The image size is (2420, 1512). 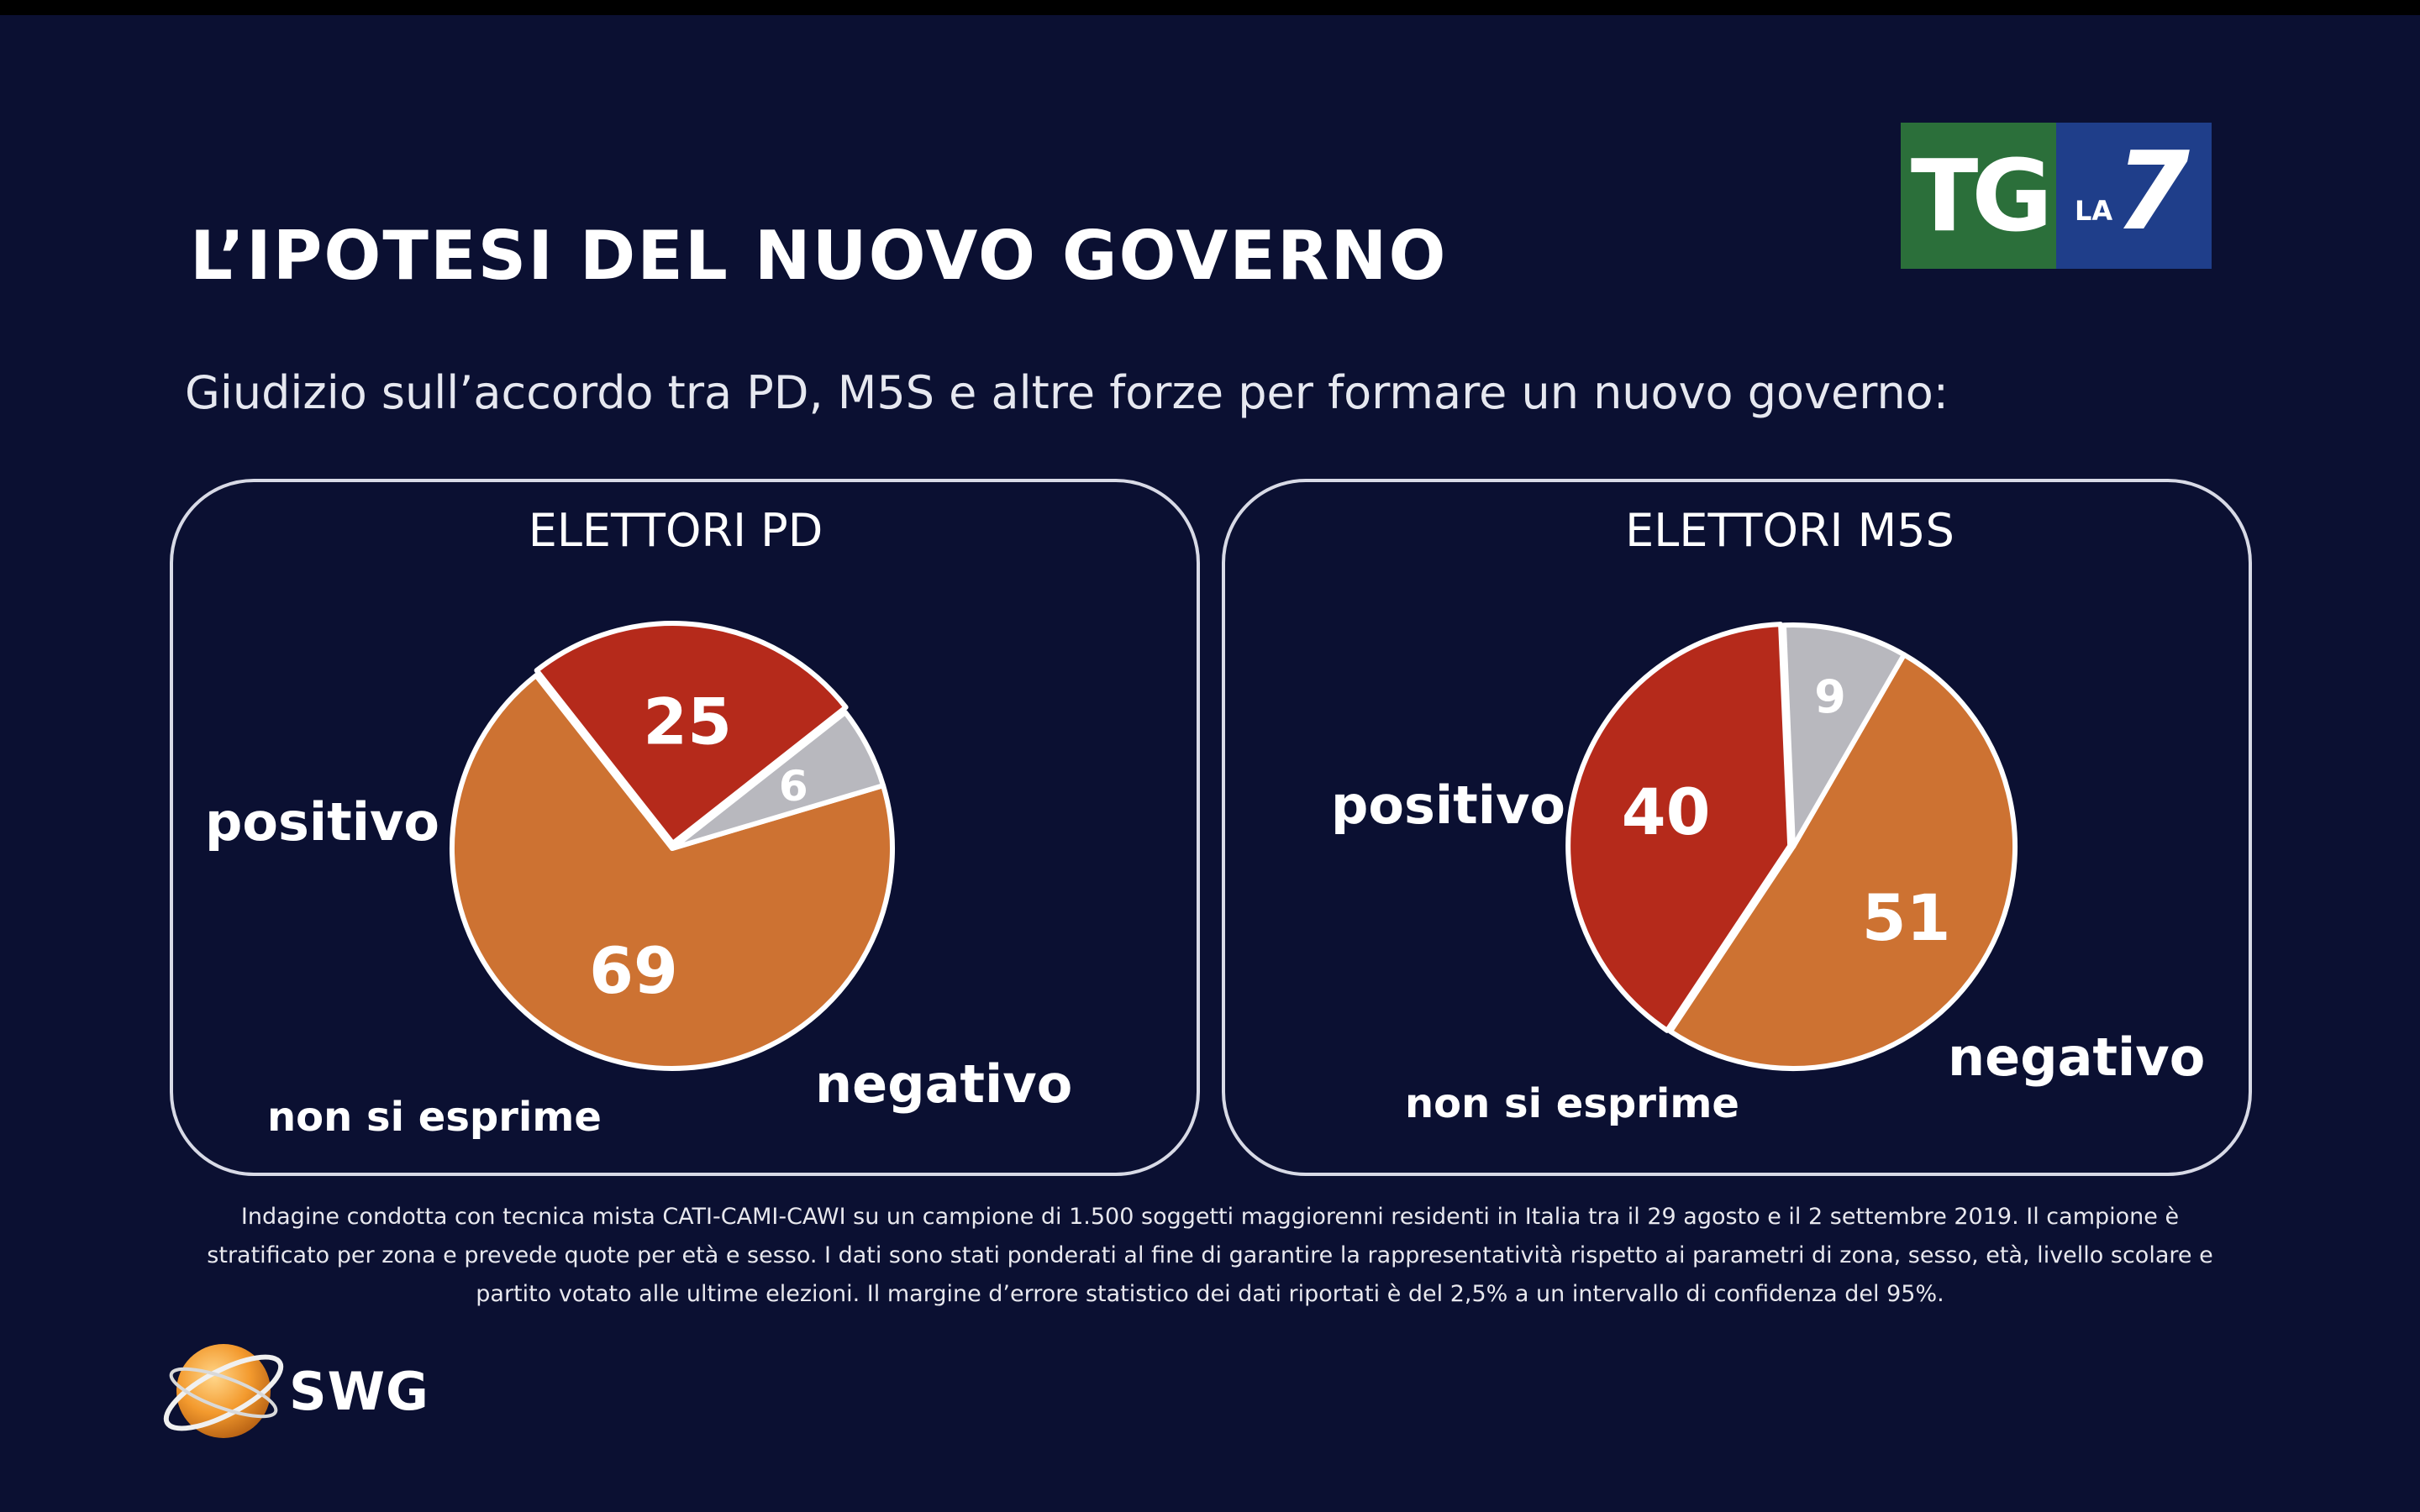 I want to click on swg-globe-icon, so click(x=224, y=1391).